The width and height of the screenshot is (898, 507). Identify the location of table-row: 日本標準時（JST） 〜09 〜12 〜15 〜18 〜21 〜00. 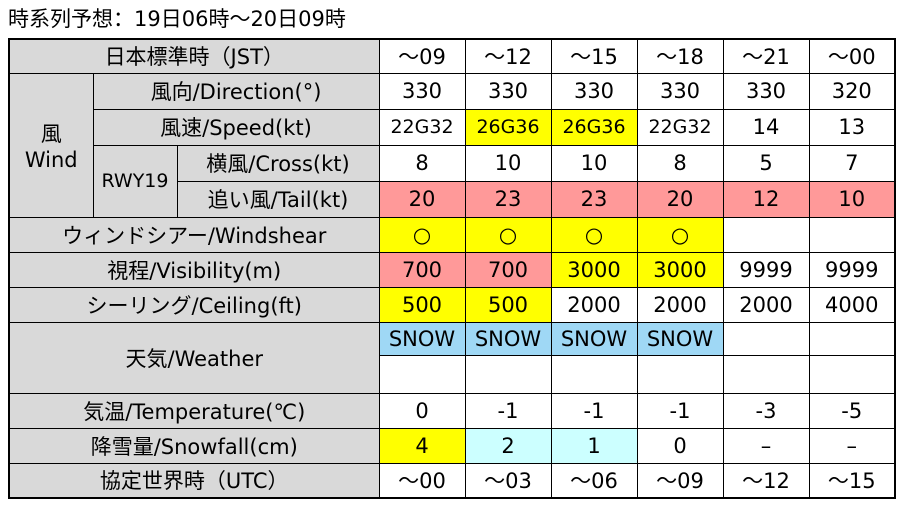
(452, 56).